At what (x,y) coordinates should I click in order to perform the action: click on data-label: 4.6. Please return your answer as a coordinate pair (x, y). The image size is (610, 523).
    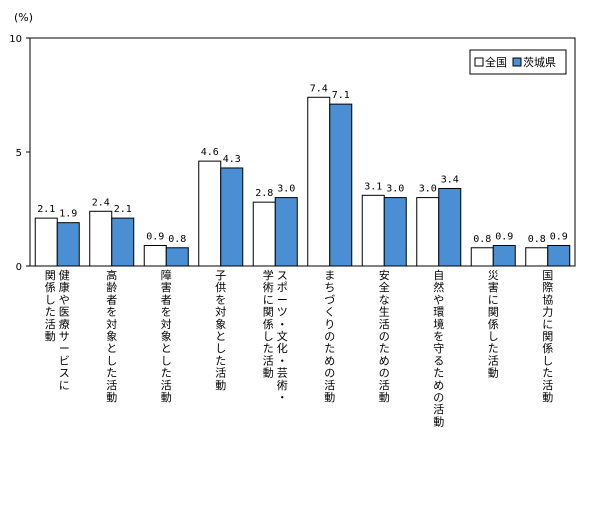
    Looking at the image, I should click on (210, 152).